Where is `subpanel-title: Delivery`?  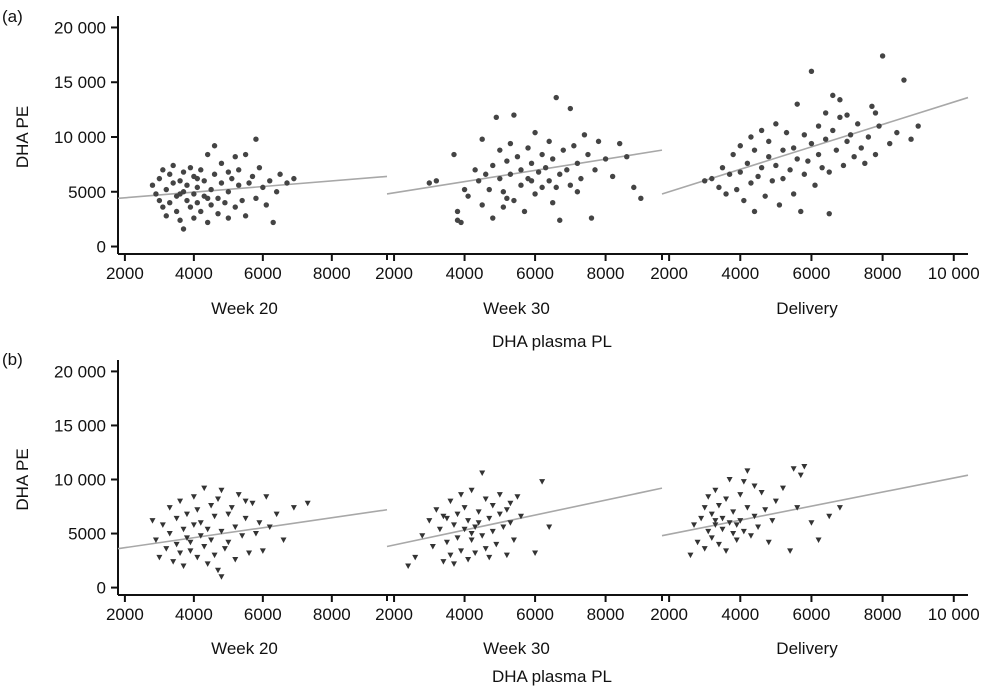 subpanel-title: Delivery is located at coordinates (807, 648).